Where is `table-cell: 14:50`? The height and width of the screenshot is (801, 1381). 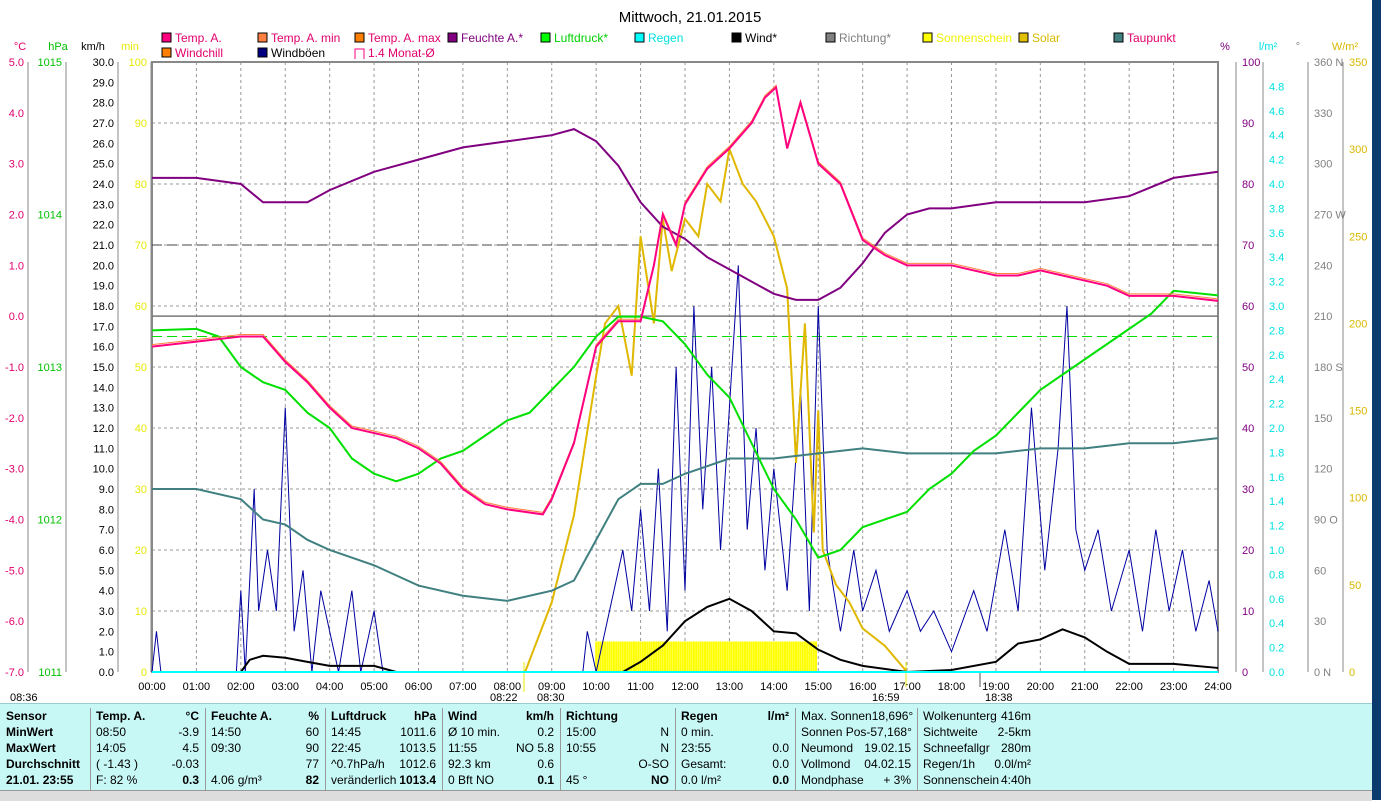
table-cell: 14:50 is located at coordinates (226, 732).